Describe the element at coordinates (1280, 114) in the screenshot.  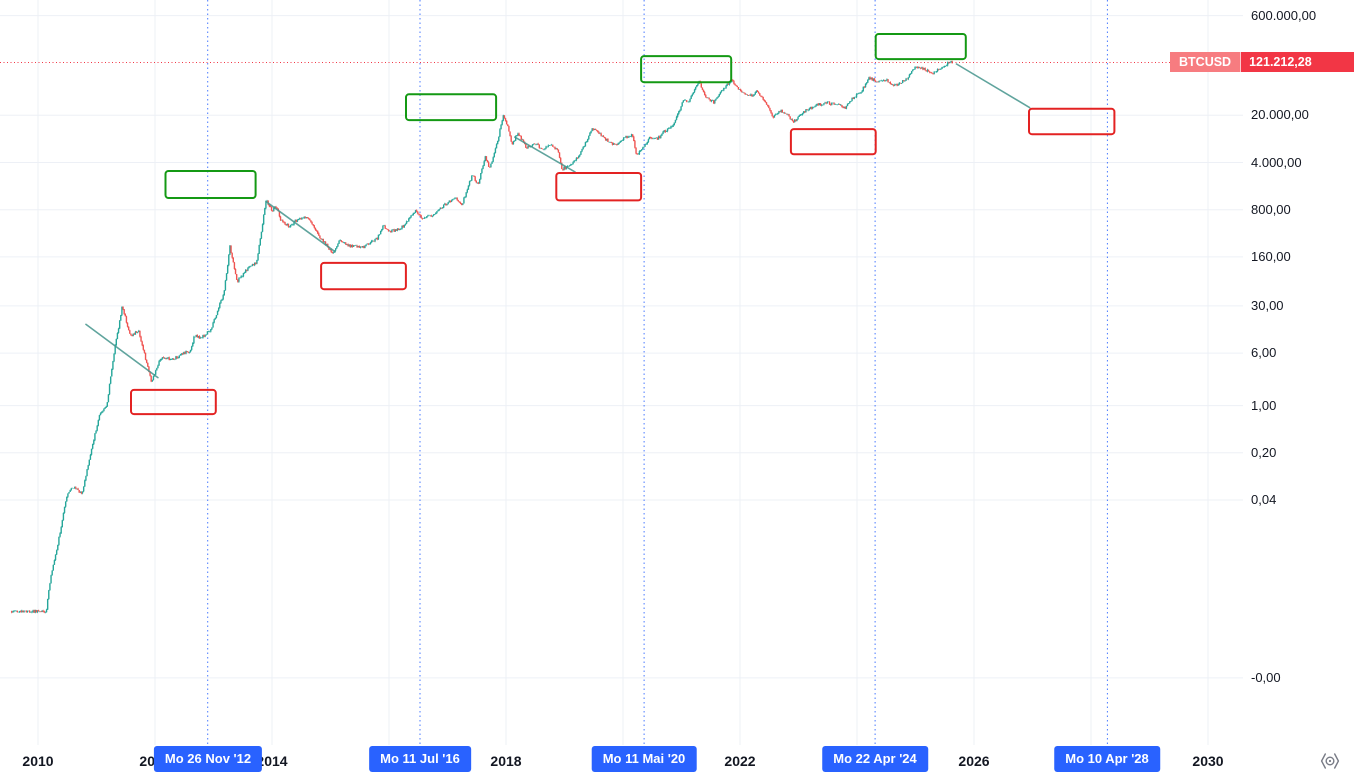
I see `price-label: 20.000,00` at that location.